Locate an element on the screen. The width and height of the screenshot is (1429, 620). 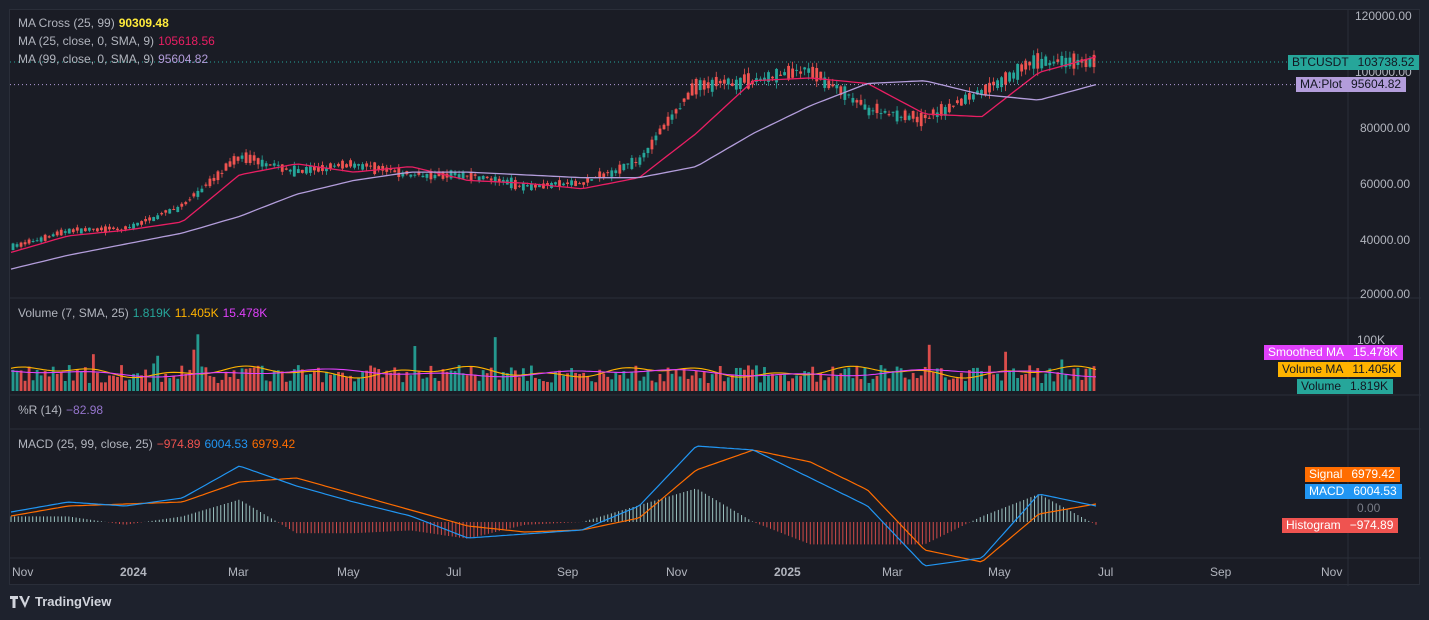
volume-tag-volume: Volume 1.819K is located at coordinates (1345, 386).